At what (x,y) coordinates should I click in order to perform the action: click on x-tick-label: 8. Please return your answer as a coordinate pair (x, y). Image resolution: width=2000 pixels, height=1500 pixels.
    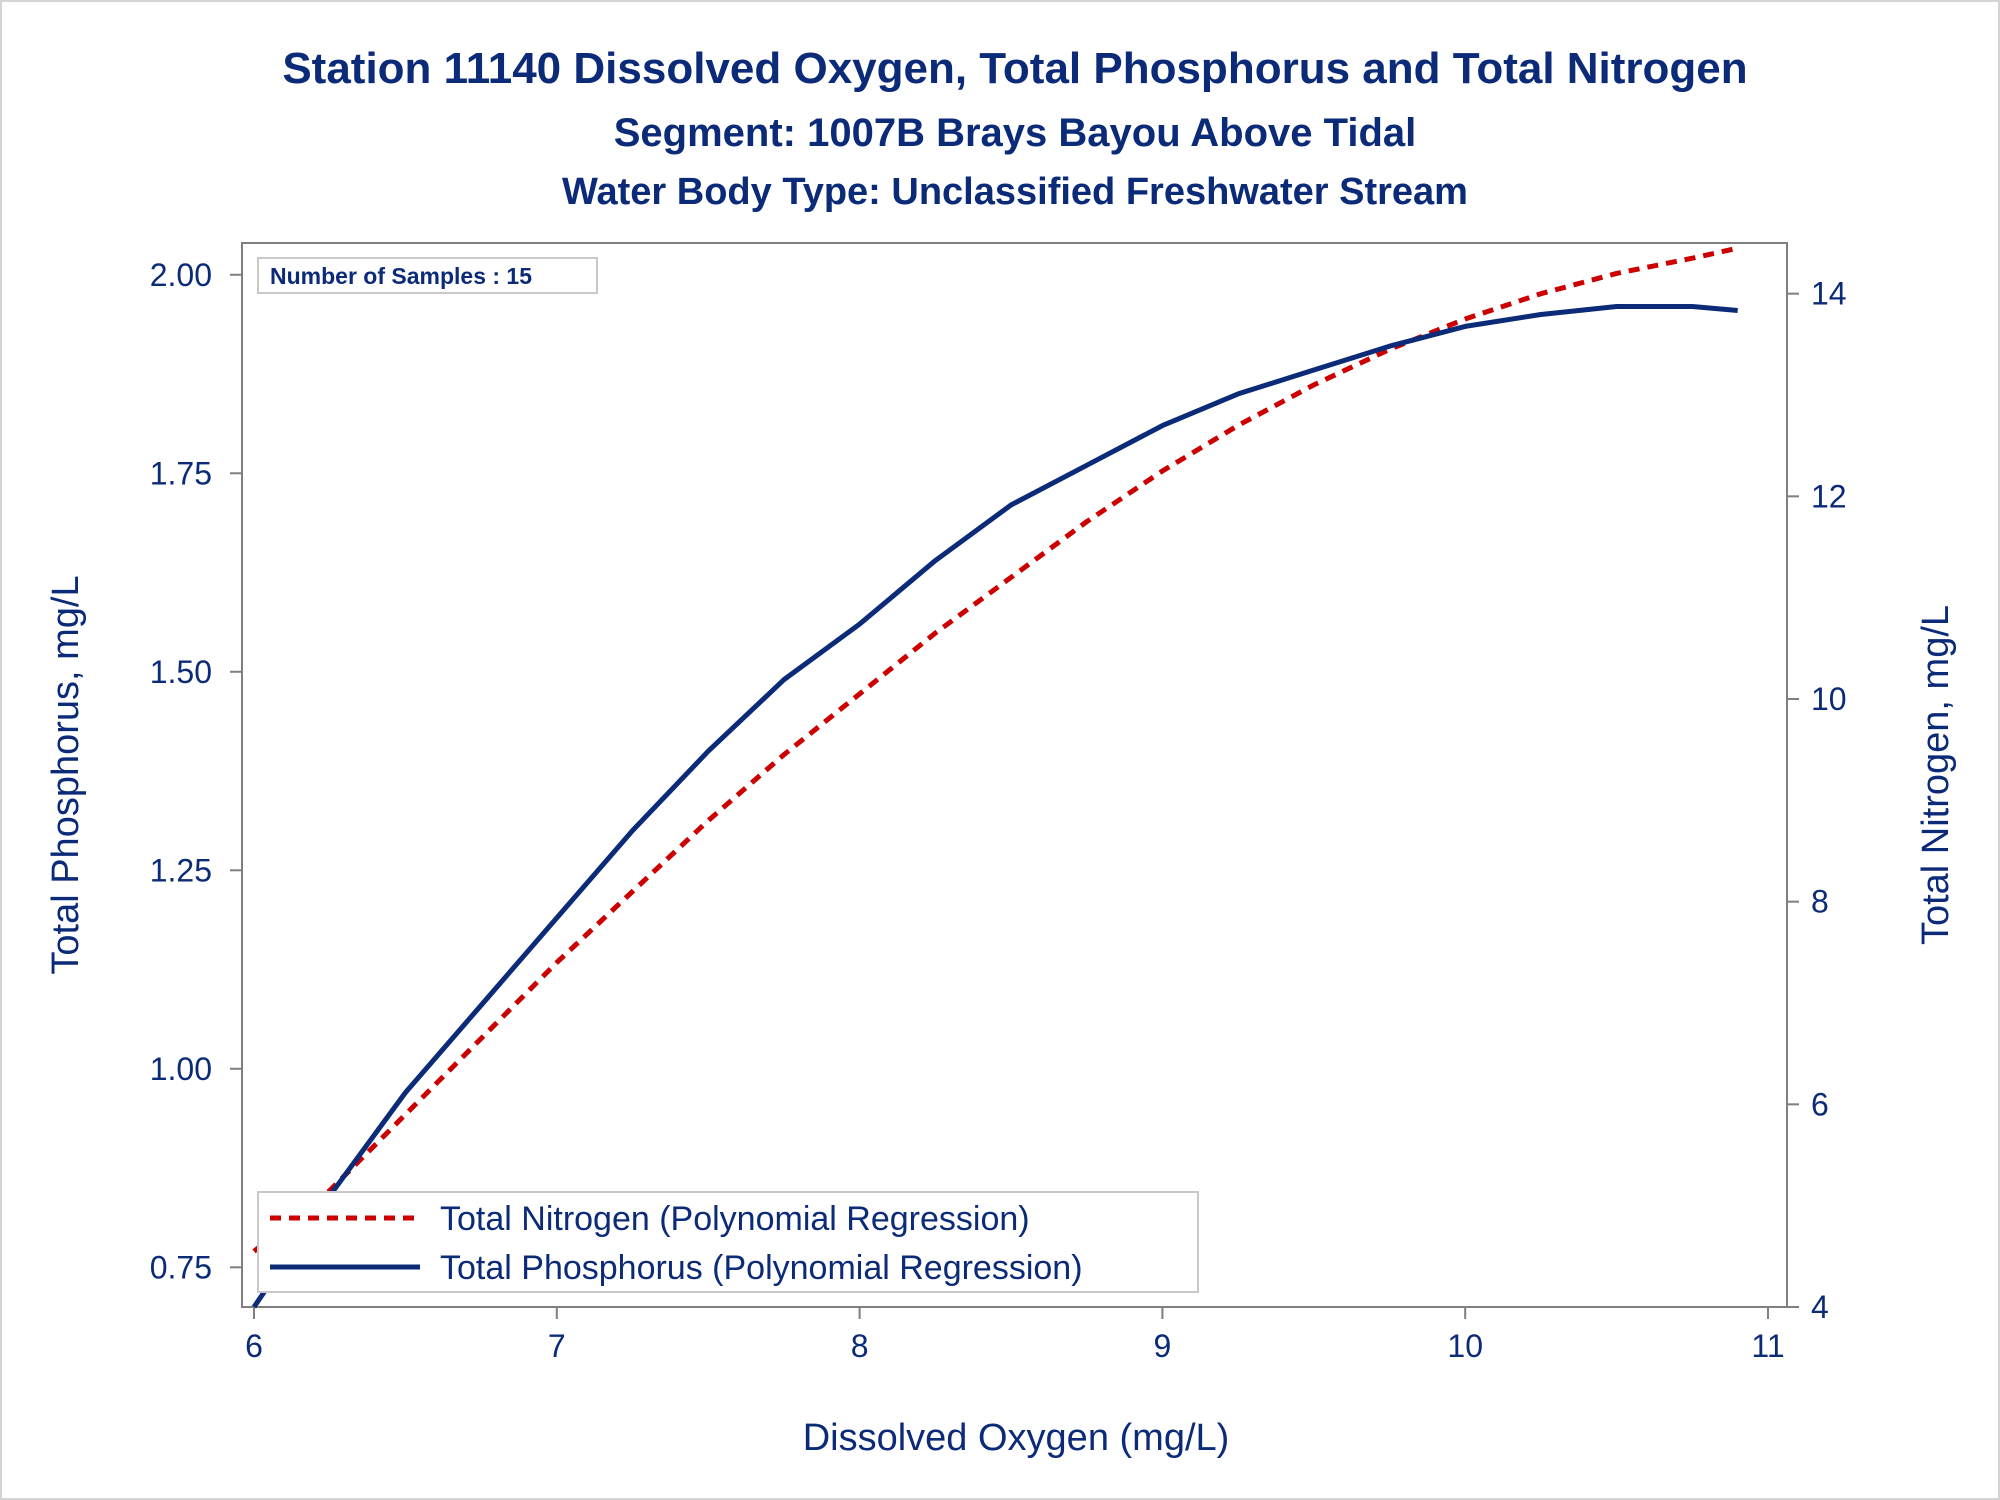
    Looking at the image, I should click on (860, 1346).